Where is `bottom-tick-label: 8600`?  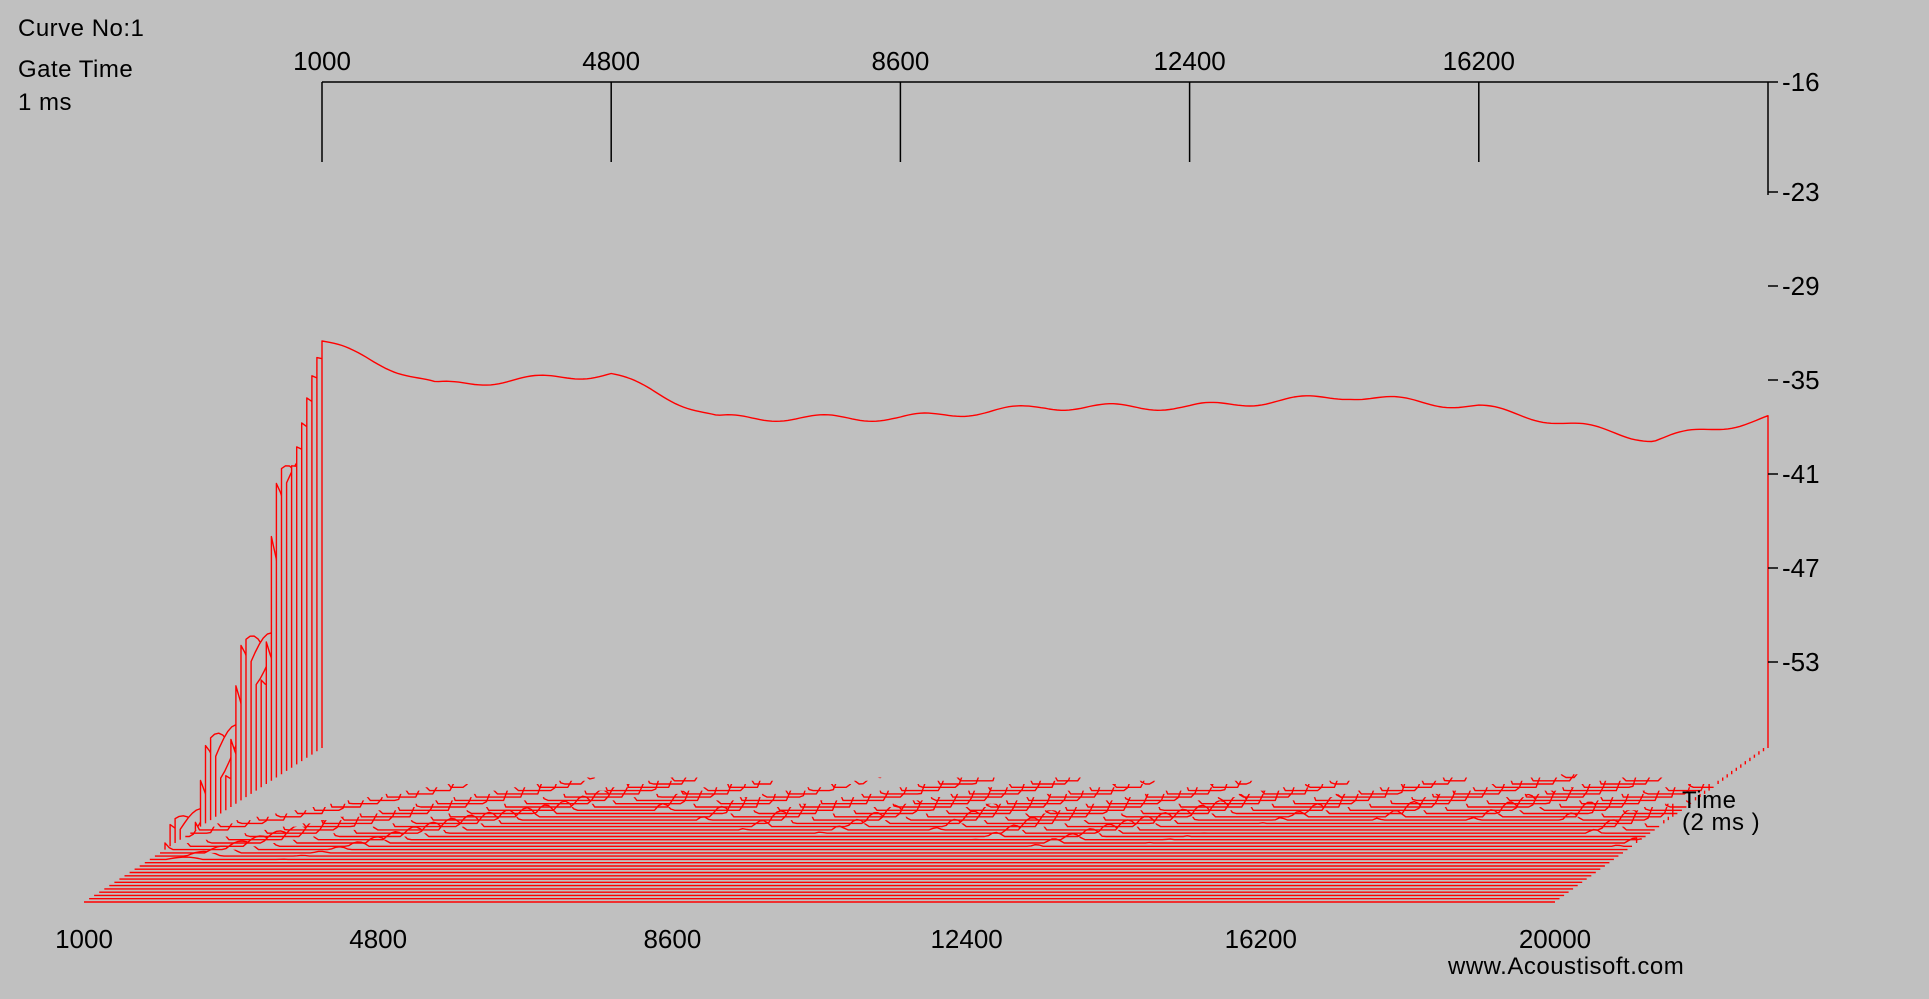
bottom-tick-label: 8600 is located at coordinates (672, 939).